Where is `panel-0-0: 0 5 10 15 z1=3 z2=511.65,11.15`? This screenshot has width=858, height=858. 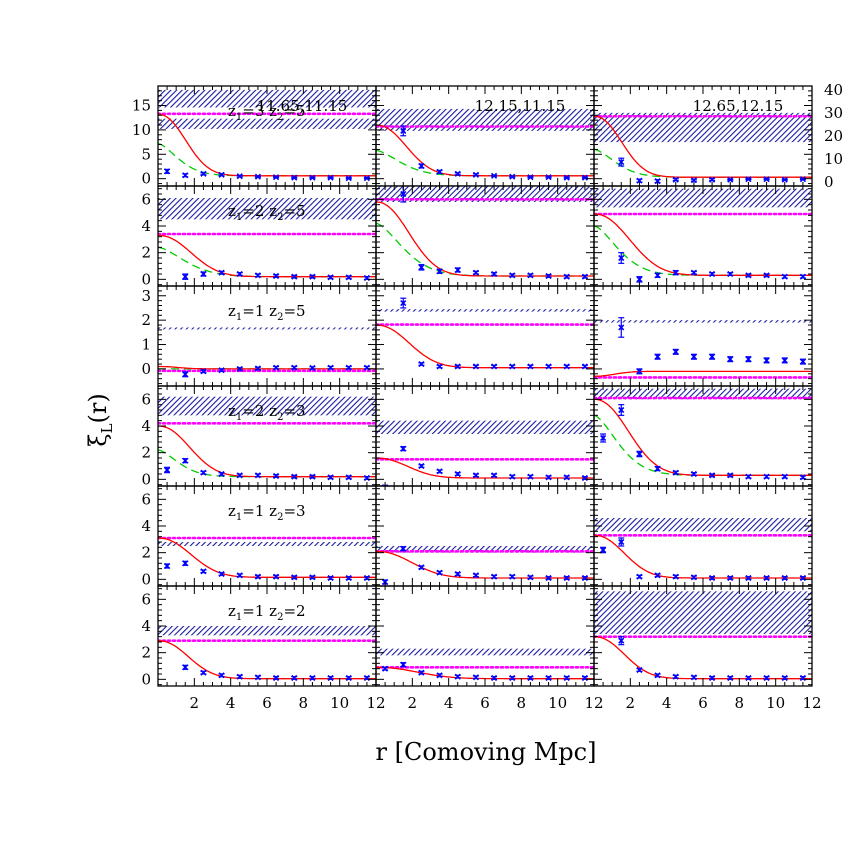 panel-0-0: 0 5 10 15 z1=3 z2=511.65,11.15 is located at coordinates (254, 136).